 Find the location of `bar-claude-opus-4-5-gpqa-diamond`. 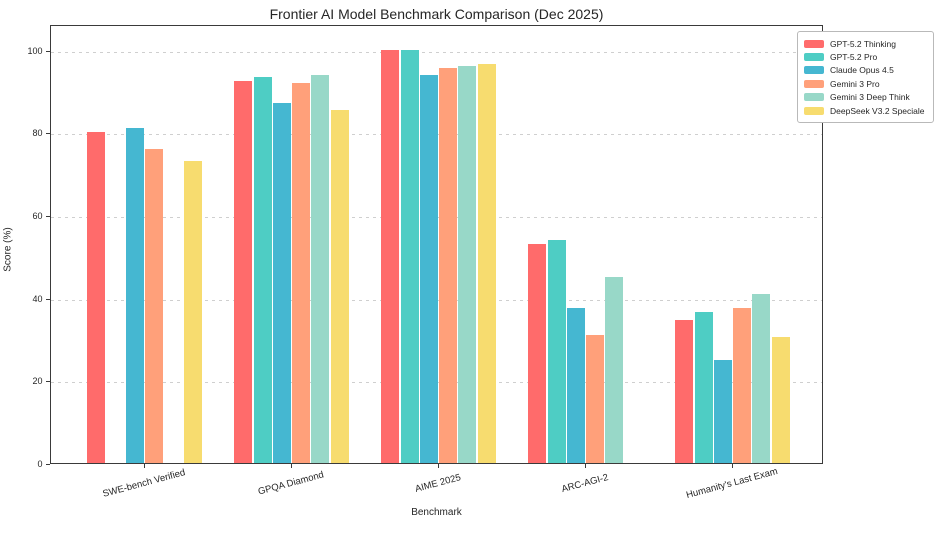

bar-claude-opus-4-5-gpqa-diamond is located at coordinates (281, 283).